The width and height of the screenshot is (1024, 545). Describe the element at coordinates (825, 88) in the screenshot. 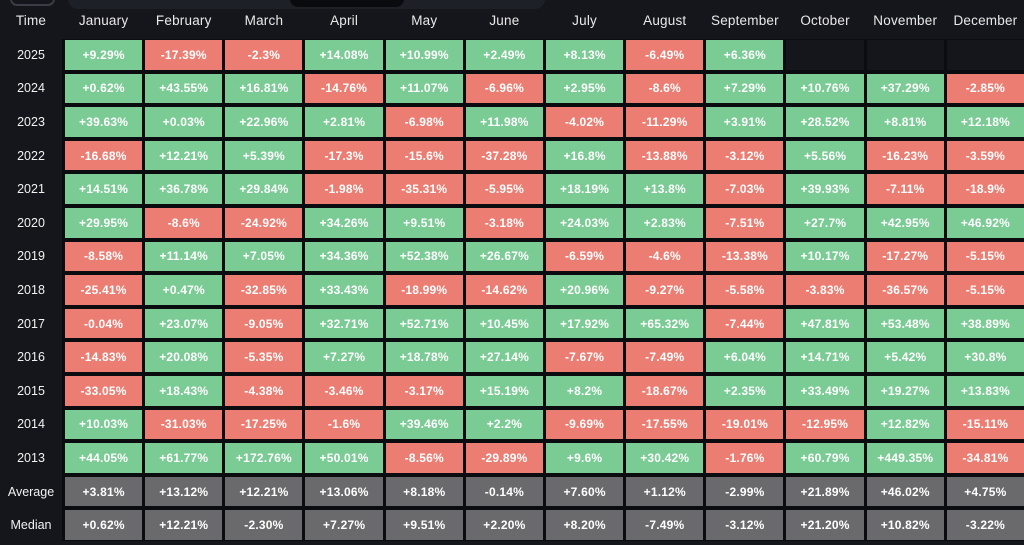

I see `cell-2024-october: +10.76%` at that location.